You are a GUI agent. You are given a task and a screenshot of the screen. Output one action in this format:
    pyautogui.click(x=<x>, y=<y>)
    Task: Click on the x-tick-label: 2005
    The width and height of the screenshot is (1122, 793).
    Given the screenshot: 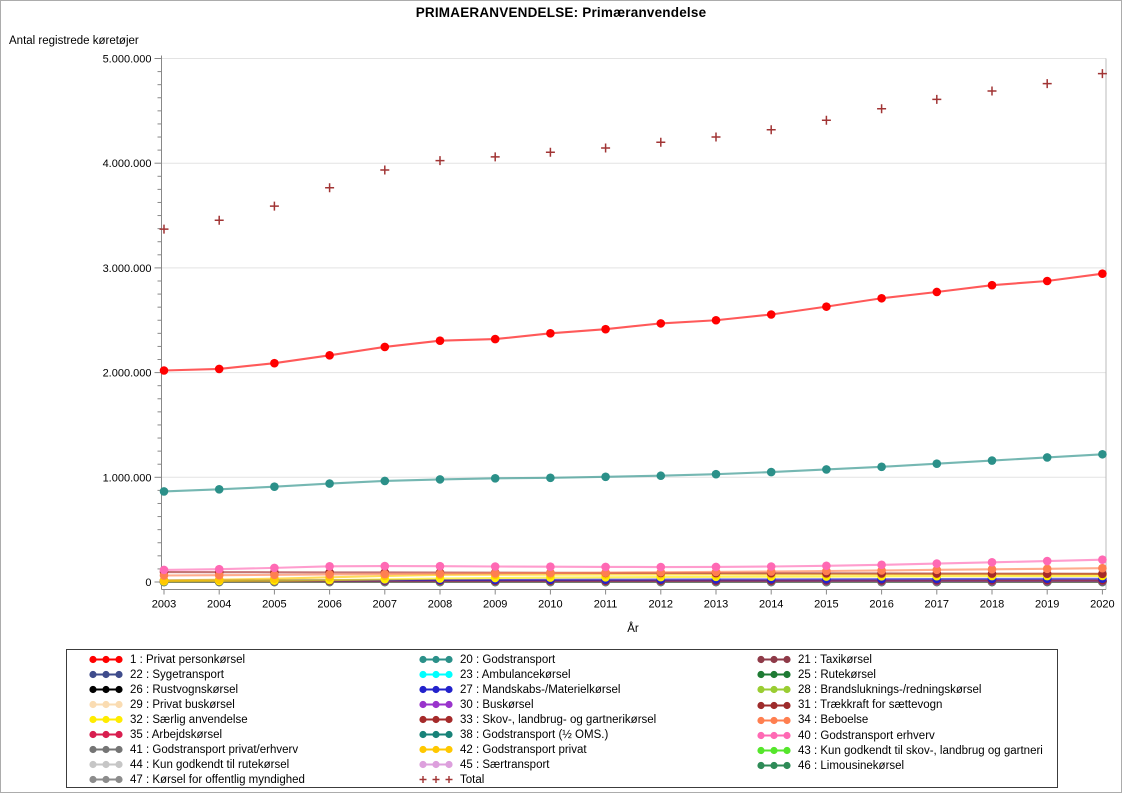 What is the action you would take?
    pyautogui.click(x=274, y=605)
    